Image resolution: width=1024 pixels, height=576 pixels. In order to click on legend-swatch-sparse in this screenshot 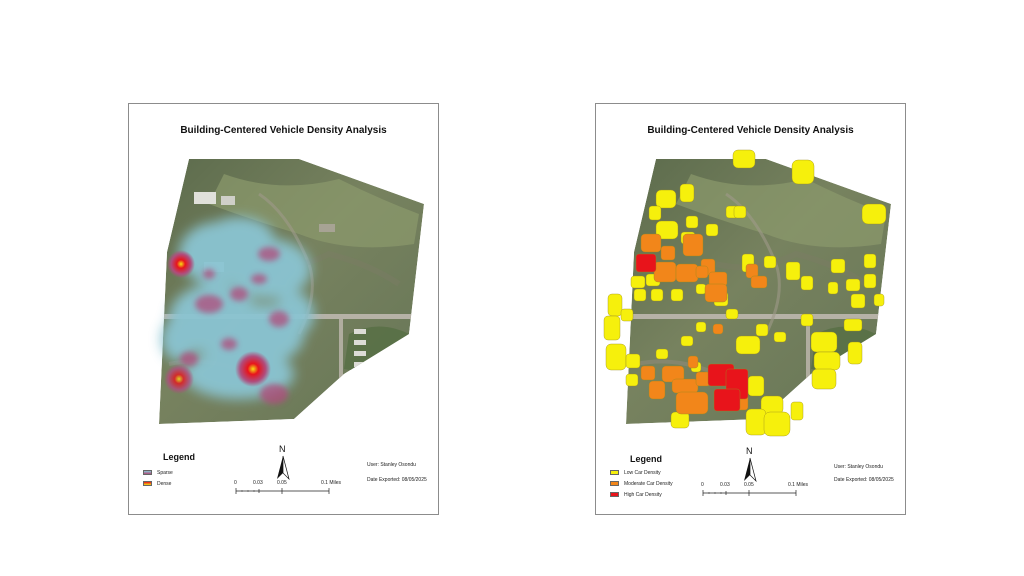, I will do `click(147, 472)`.